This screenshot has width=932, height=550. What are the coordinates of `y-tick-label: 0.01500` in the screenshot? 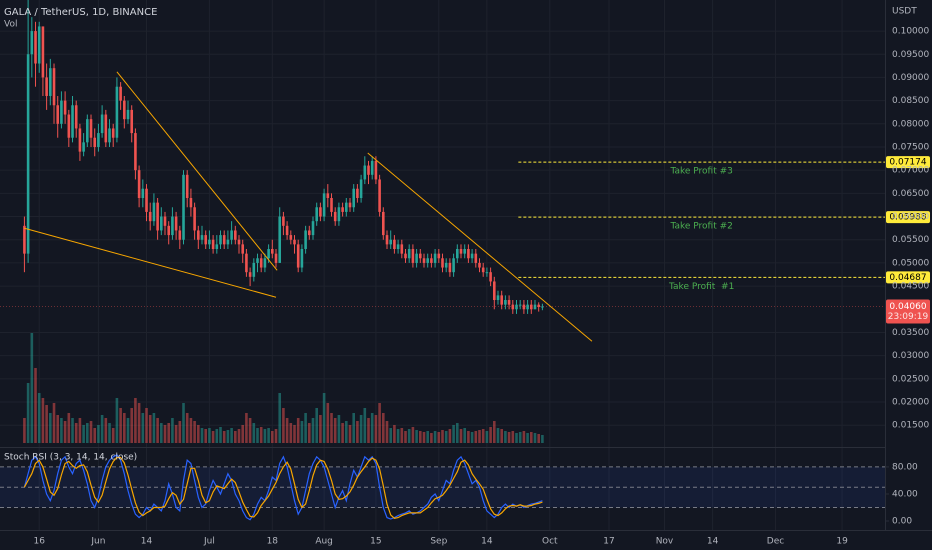 It's located at (910, 426).